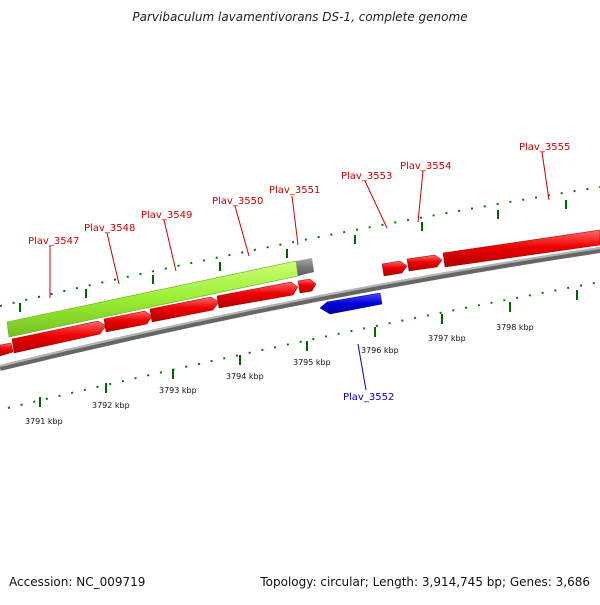 Image resolution: width=600 pixels, height=605 pixels. What do you see at coordinates (366, 176) in the screenshot?
I see `gene-label-plav3553: Plav_3553` at bounding box center [366, 176].